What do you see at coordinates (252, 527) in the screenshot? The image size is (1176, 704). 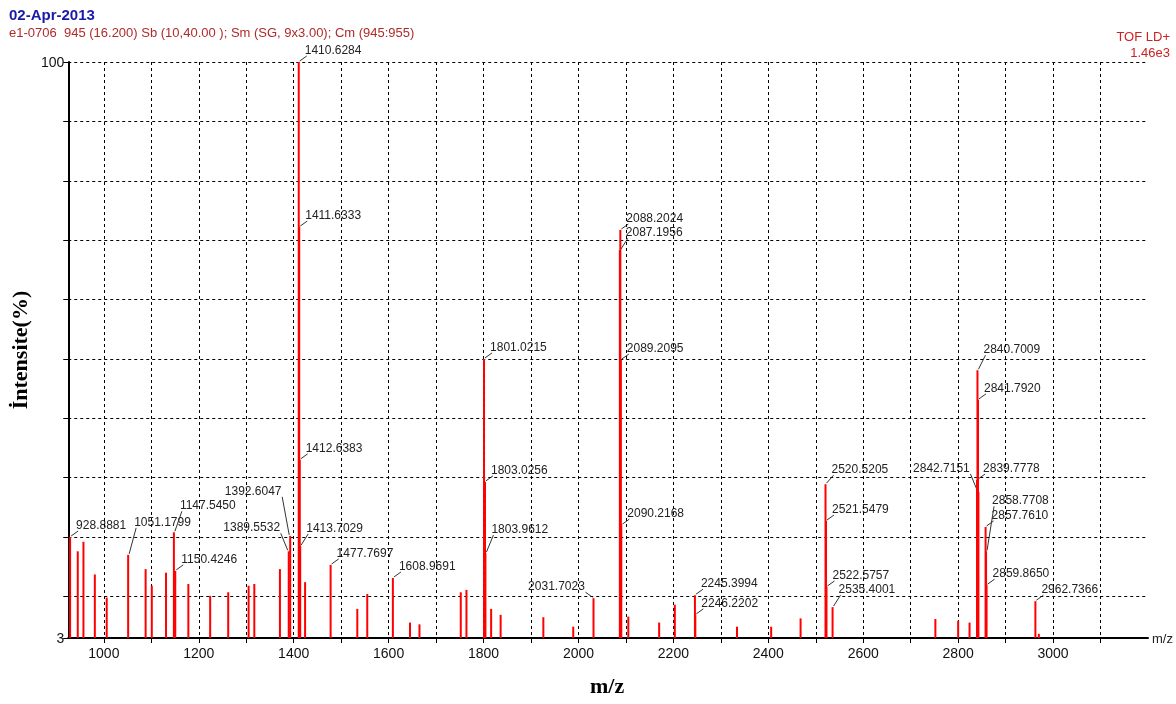 I see `annotation: 1389.5532` at bounding box center [252, 527].